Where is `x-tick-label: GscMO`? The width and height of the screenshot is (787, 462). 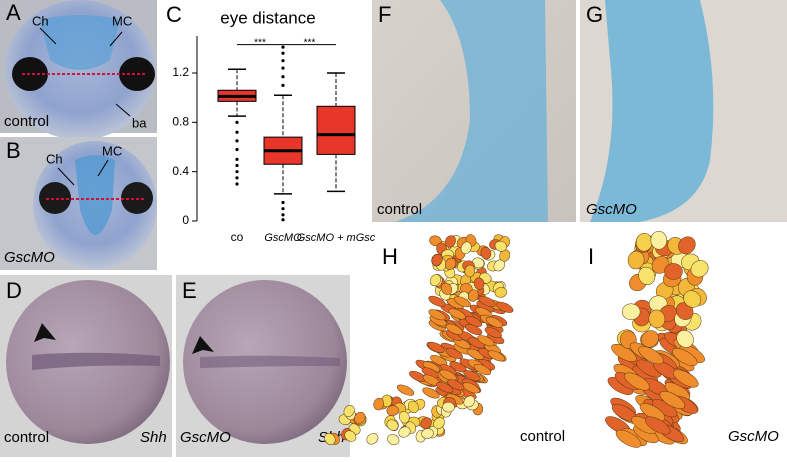 x-tick-label: GscMO is located at coordinates (283, 238).